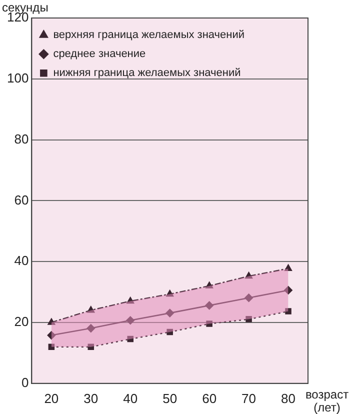  I want to click on x-tick-label: 30, so click(91, 398).